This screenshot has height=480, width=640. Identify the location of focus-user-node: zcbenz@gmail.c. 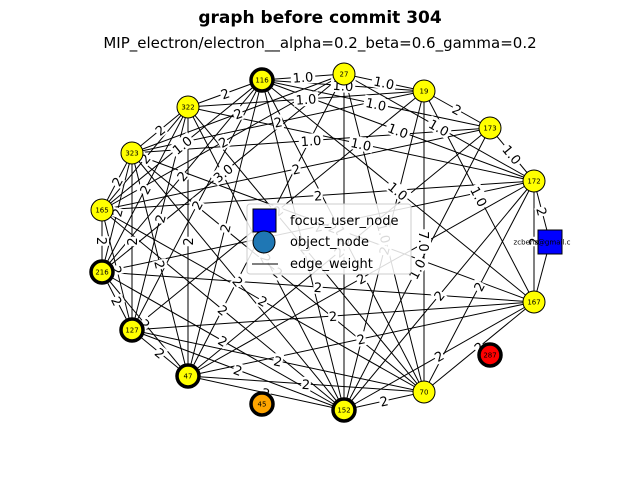
(542, 242).